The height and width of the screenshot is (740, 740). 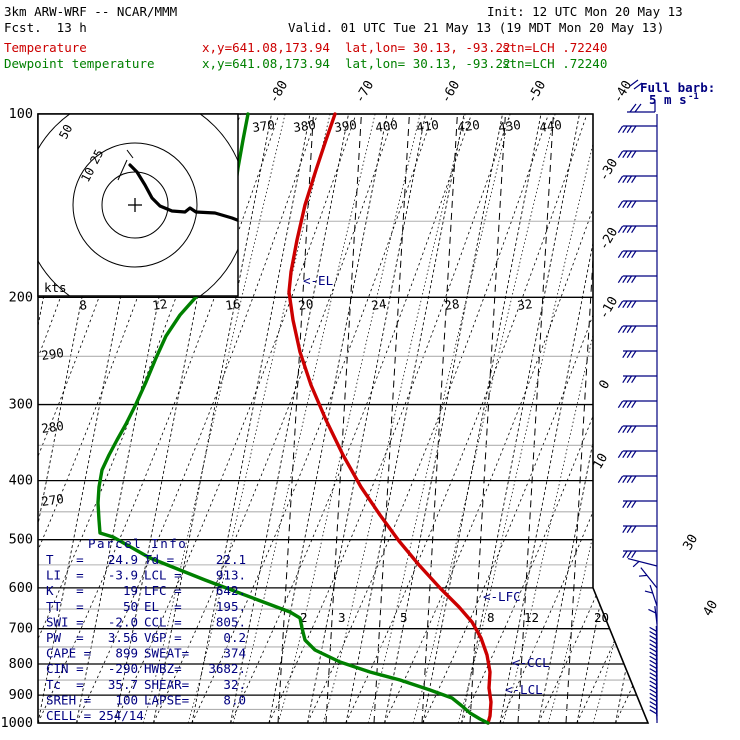 I want to click on pressure-tick-label: 300, so click(x=21, y=405).